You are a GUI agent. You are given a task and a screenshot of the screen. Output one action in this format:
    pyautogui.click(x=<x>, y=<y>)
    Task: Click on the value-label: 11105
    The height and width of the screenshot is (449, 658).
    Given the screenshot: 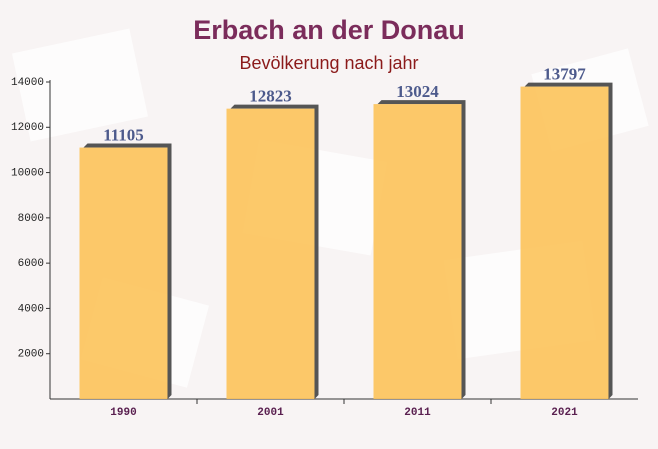 What is the action you would take?
    pyautogui.click(x=123, y=135)
    